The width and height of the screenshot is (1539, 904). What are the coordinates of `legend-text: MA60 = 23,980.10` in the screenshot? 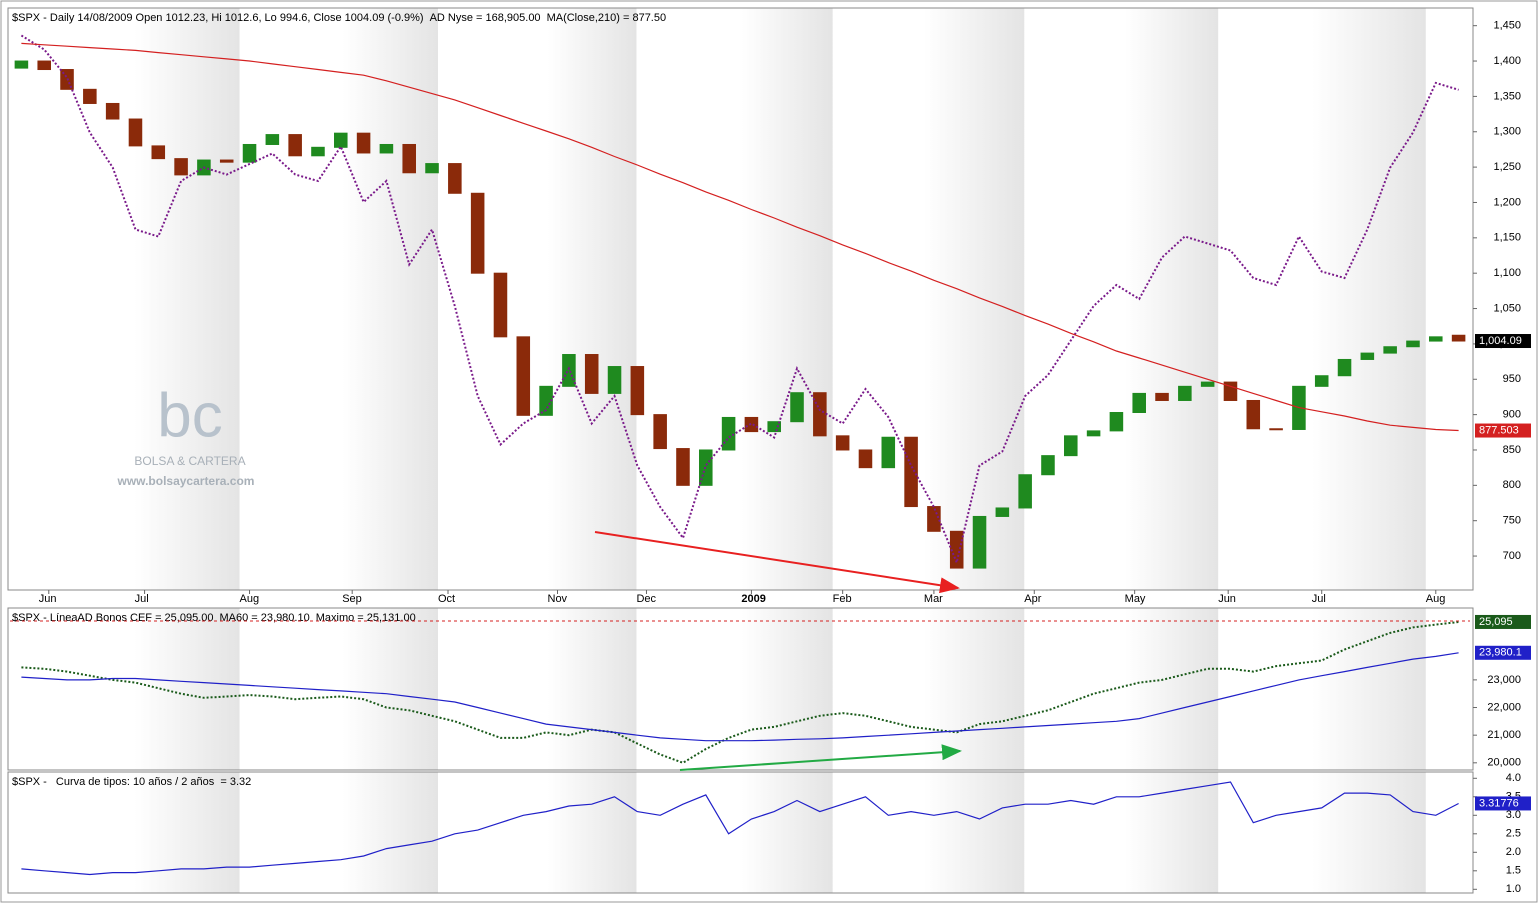 It's located at (265, 618).